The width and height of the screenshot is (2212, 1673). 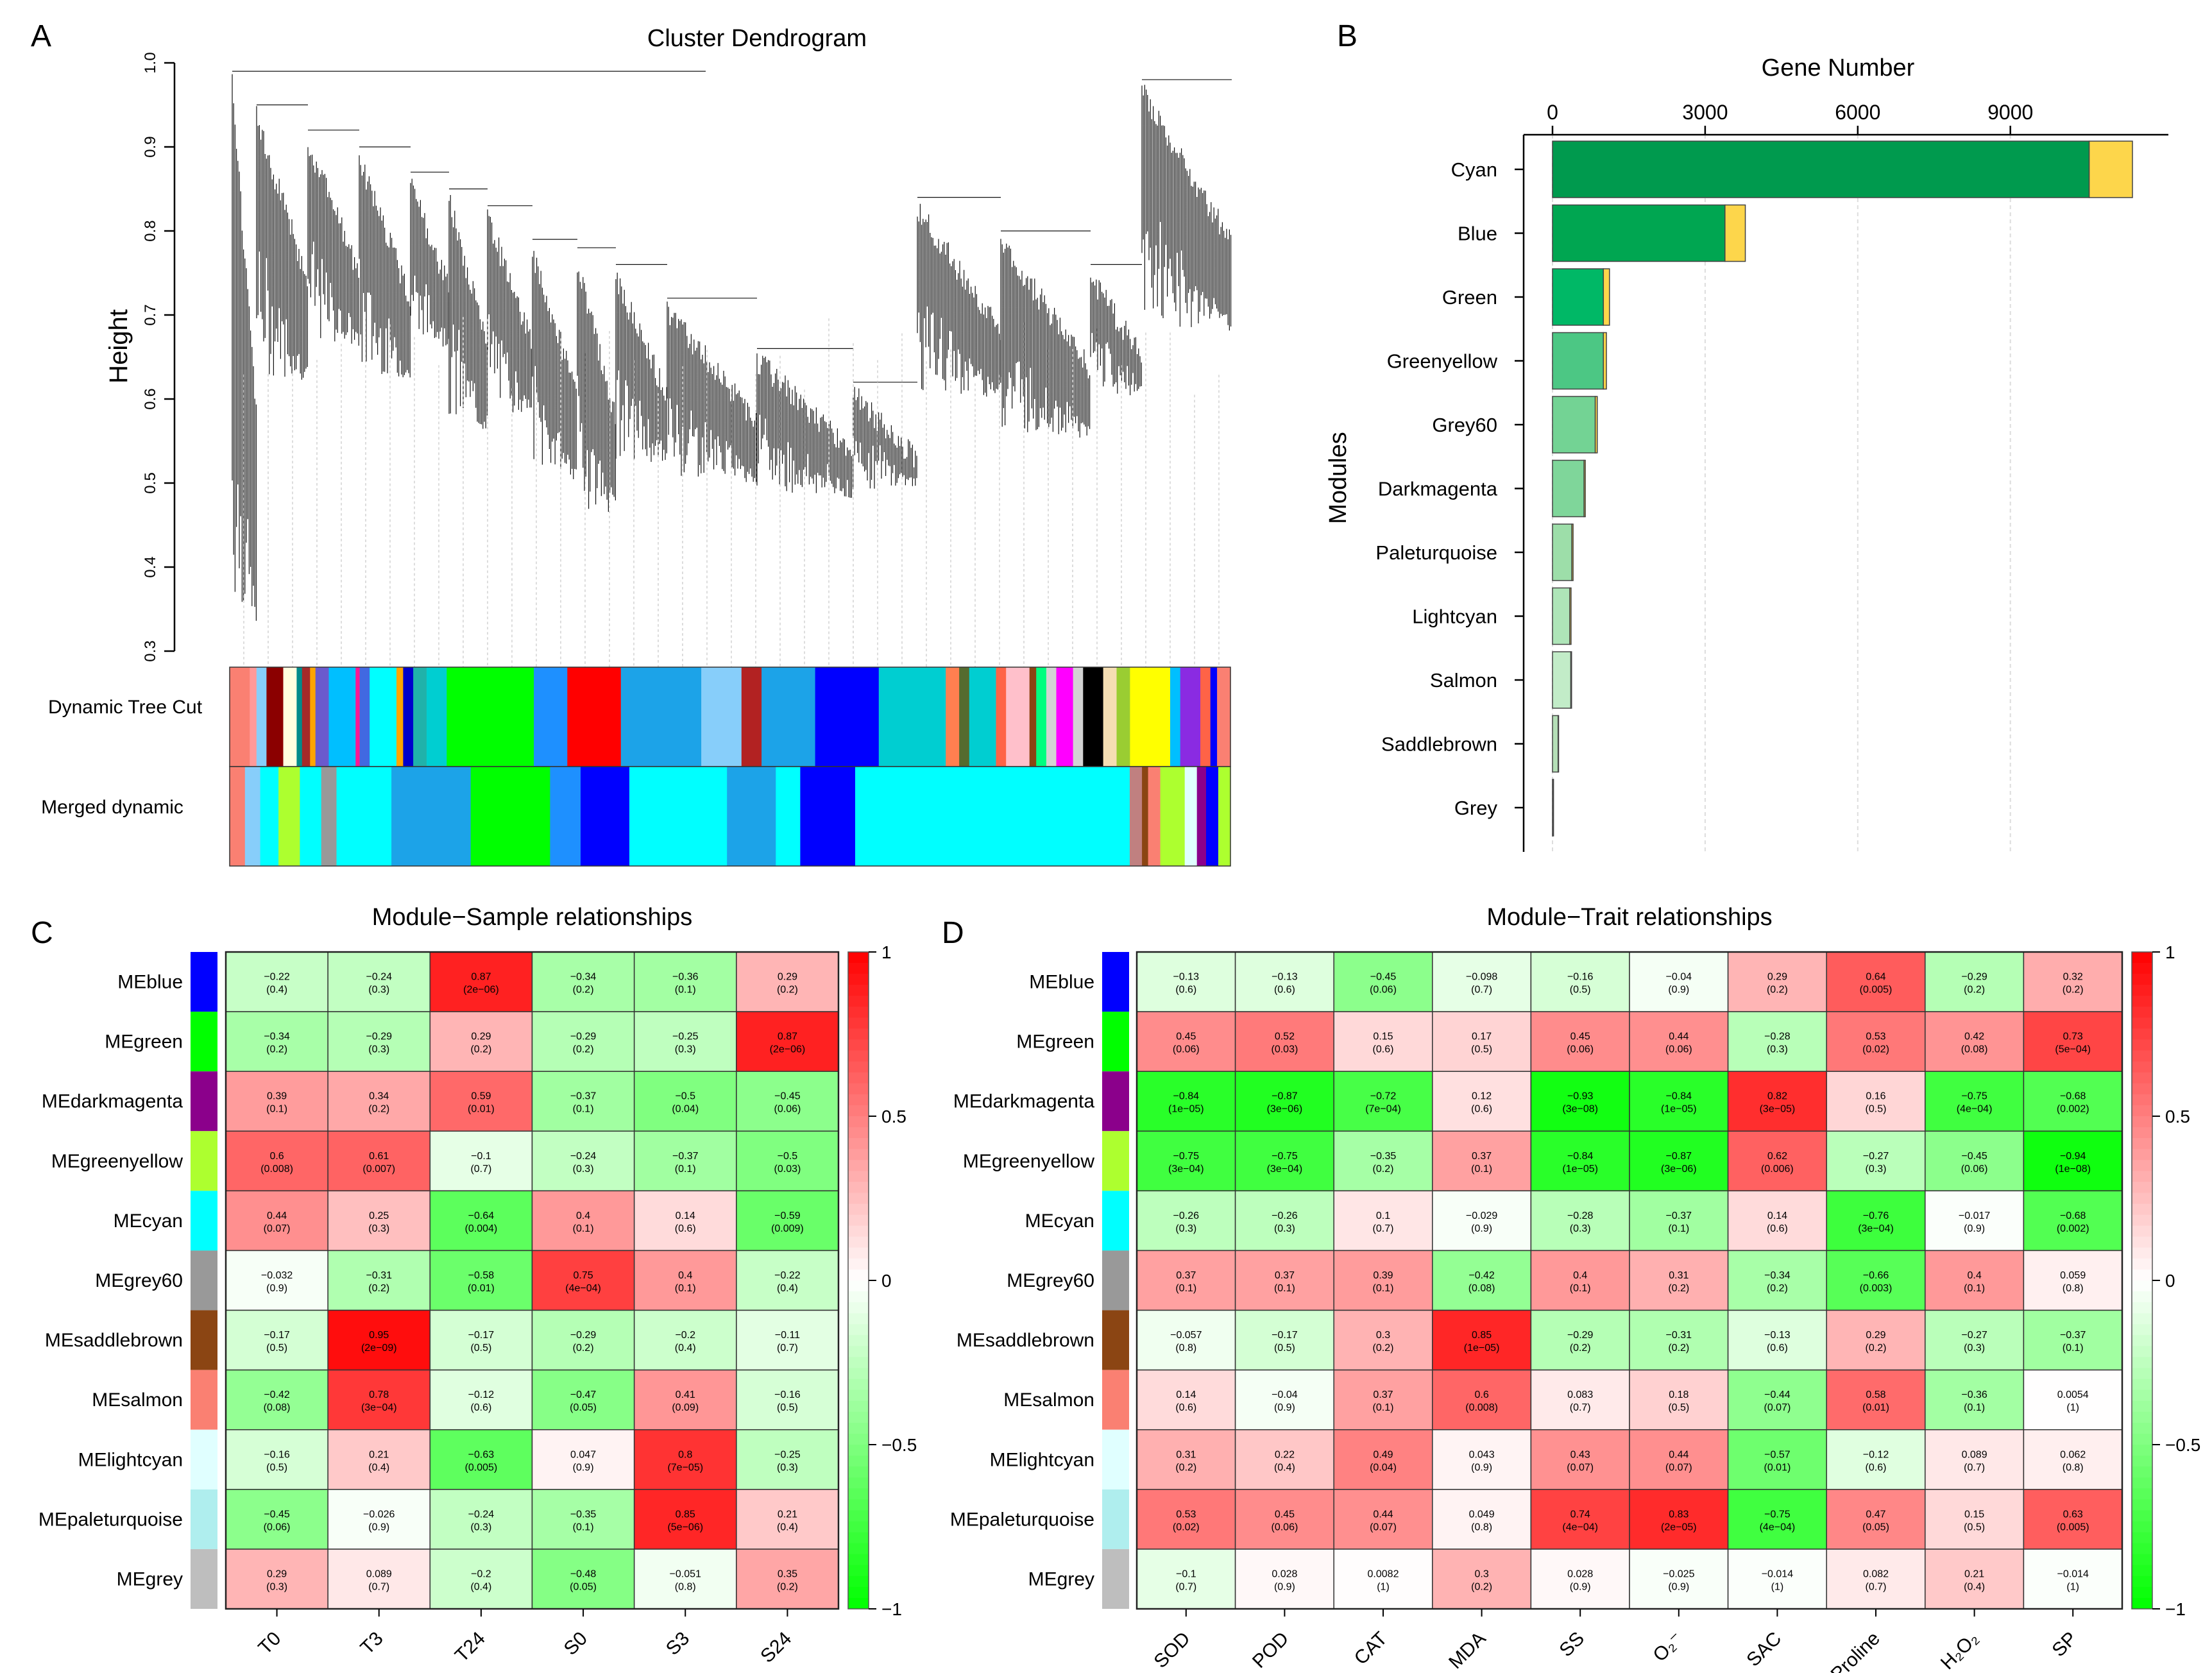 What do you see at coordinates (1059, 1221) in the screenshot?
I see `row-label: MEcyan` at bounding box center [1059, 1221].